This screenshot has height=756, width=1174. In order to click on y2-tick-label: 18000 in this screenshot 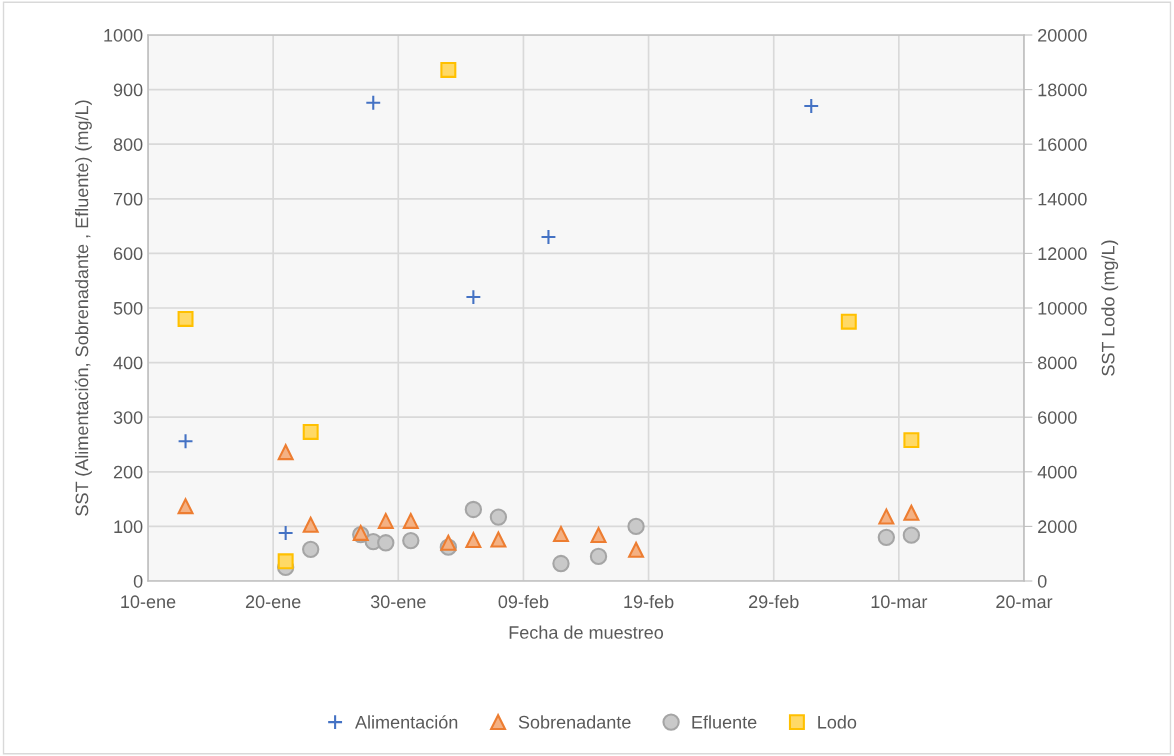, I will do `click(1062, 90)`.